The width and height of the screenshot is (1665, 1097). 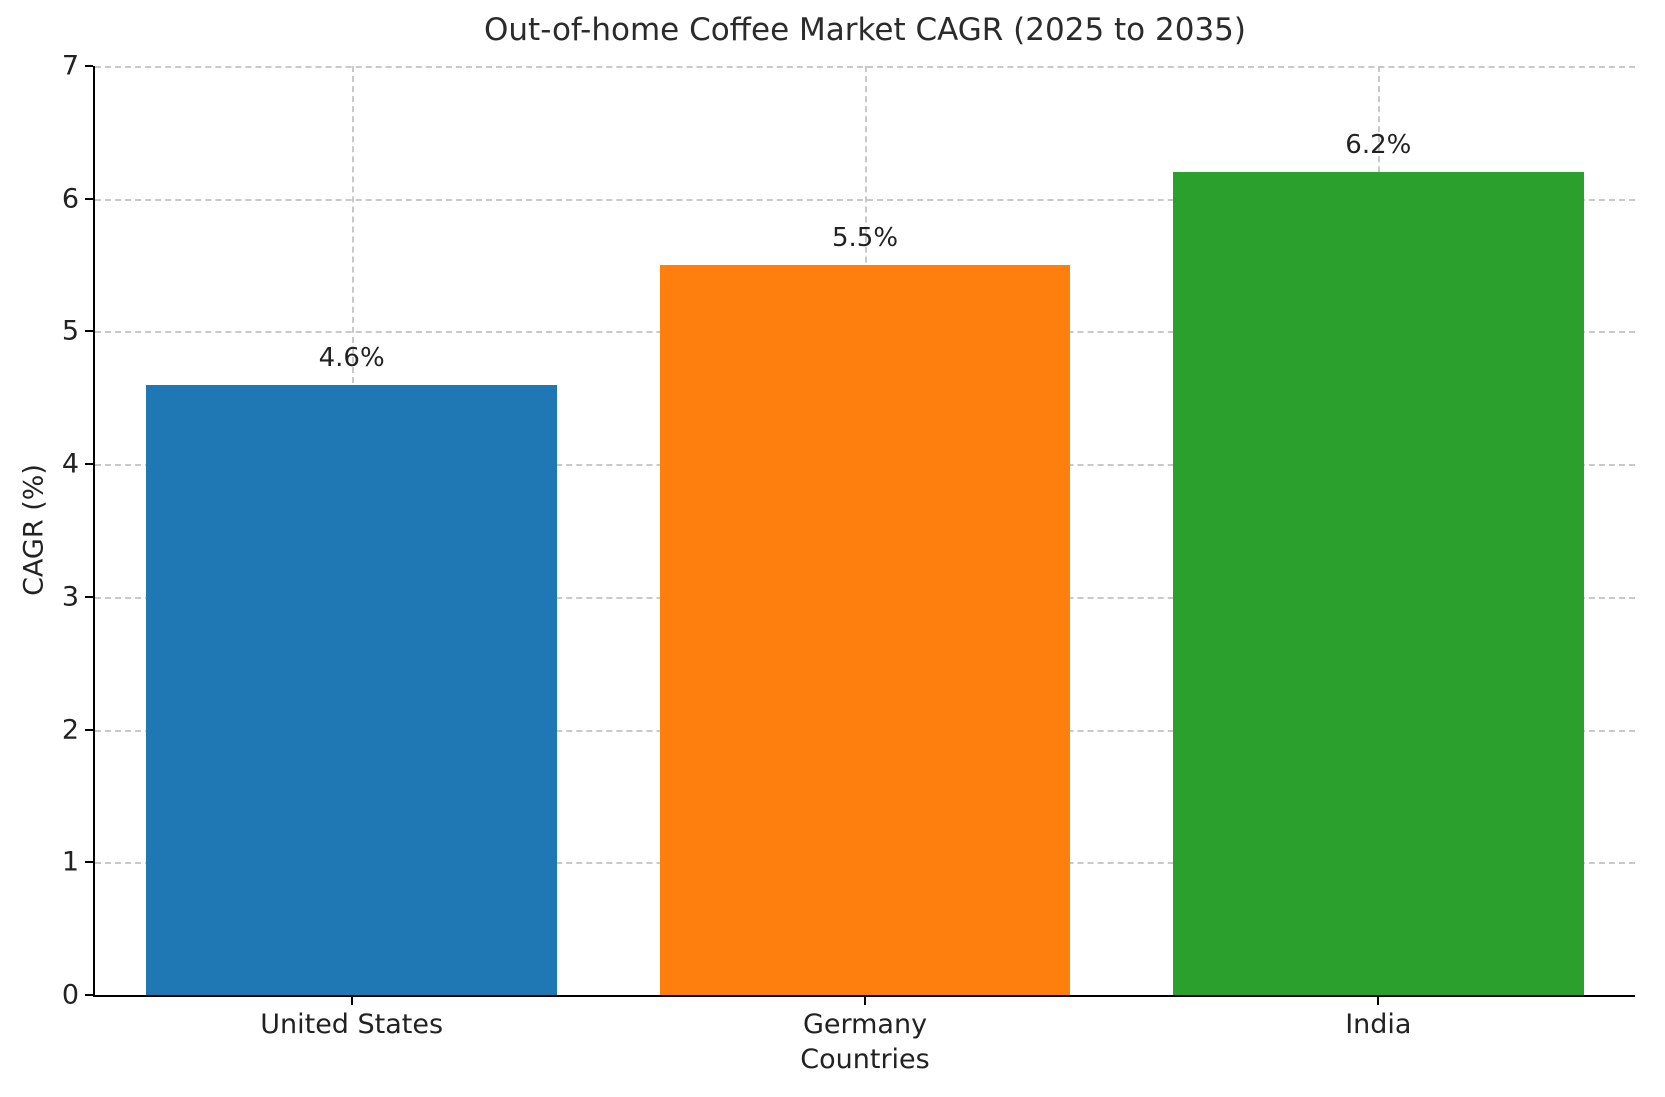 I want to click on x-tick-label: United States, so click(x=352, y=1024).